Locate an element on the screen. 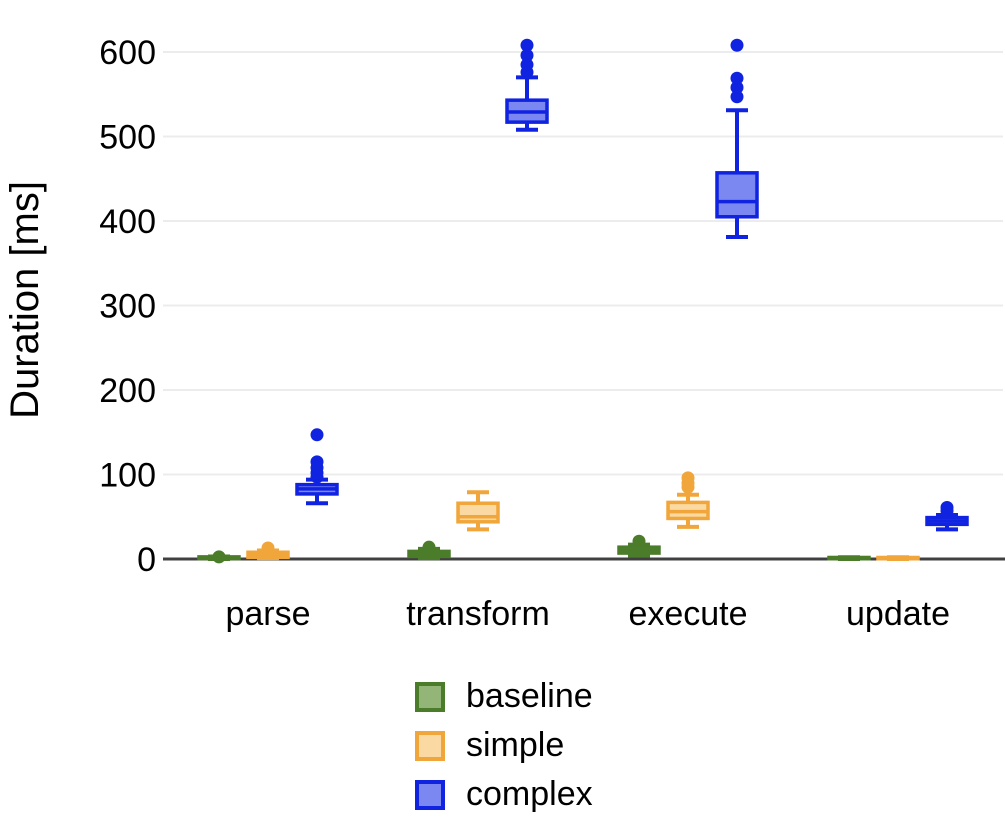 This screenshot has height=836, width=1005. y-axis-title: Duration [ms] is located at coordinates (25, 300).